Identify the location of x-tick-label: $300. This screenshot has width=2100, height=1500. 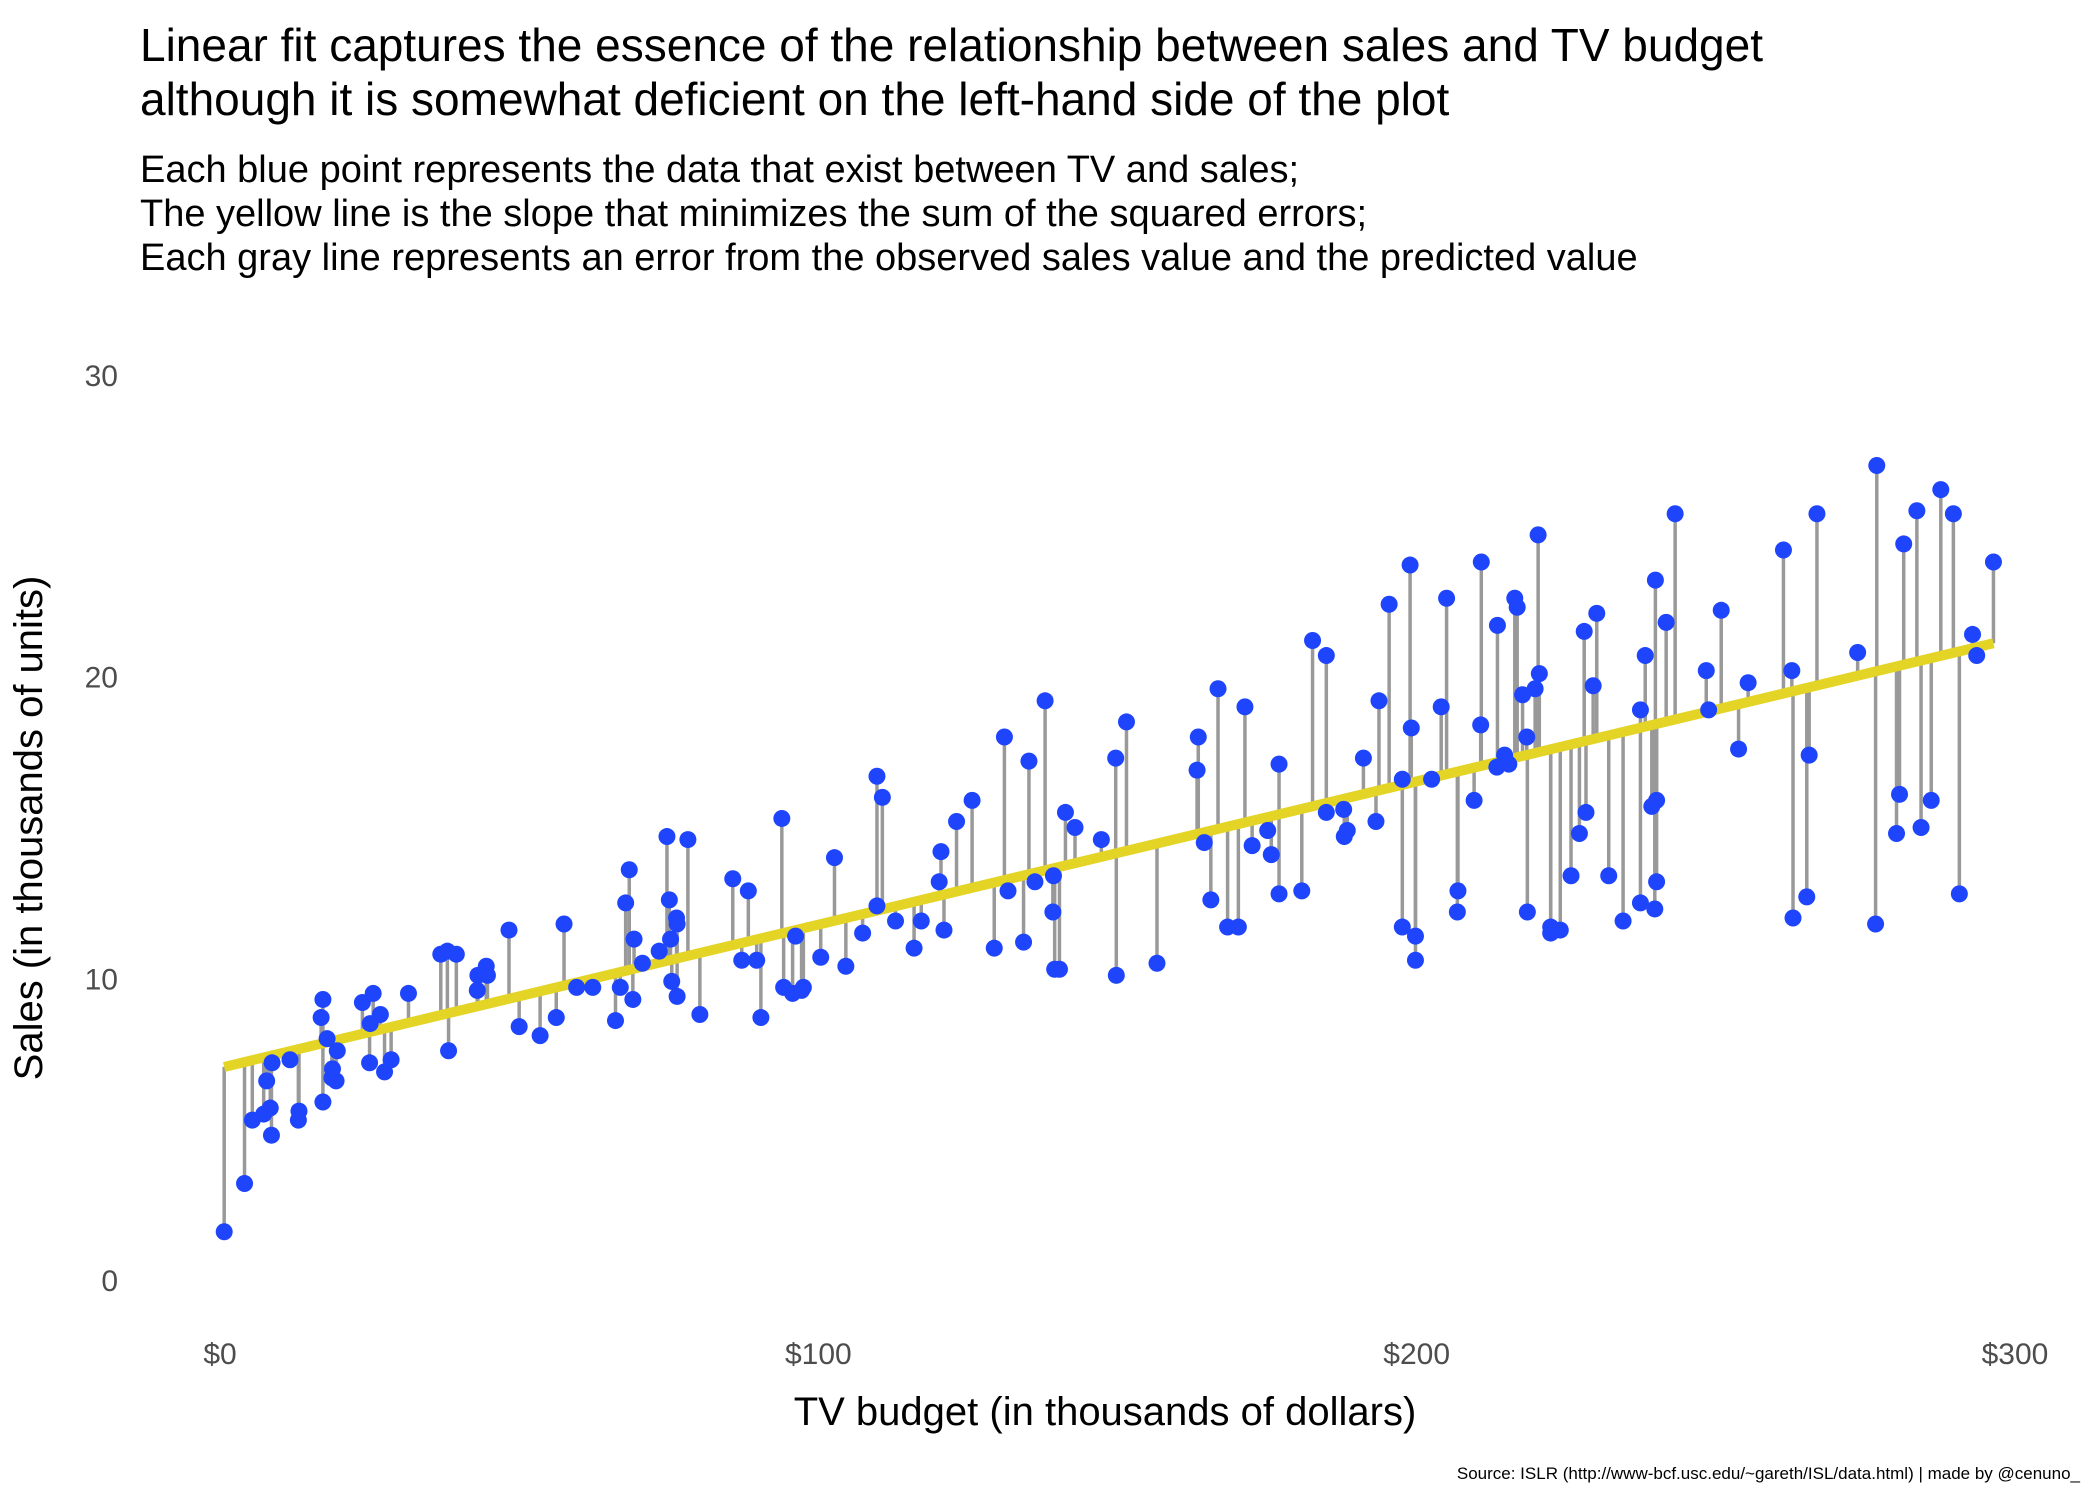
(2015, 1354).